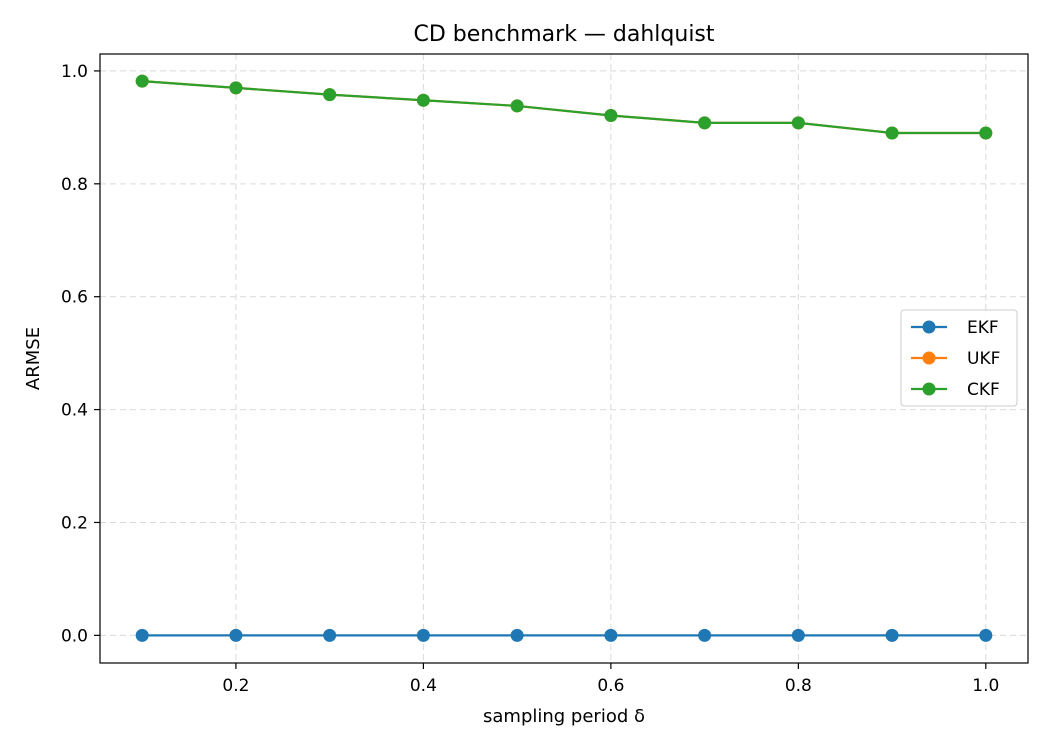  What do you see at coordinates (74, 185) in the screenshot?
I see `y-tick-label: 0.8` at bounding box center [74, 185].